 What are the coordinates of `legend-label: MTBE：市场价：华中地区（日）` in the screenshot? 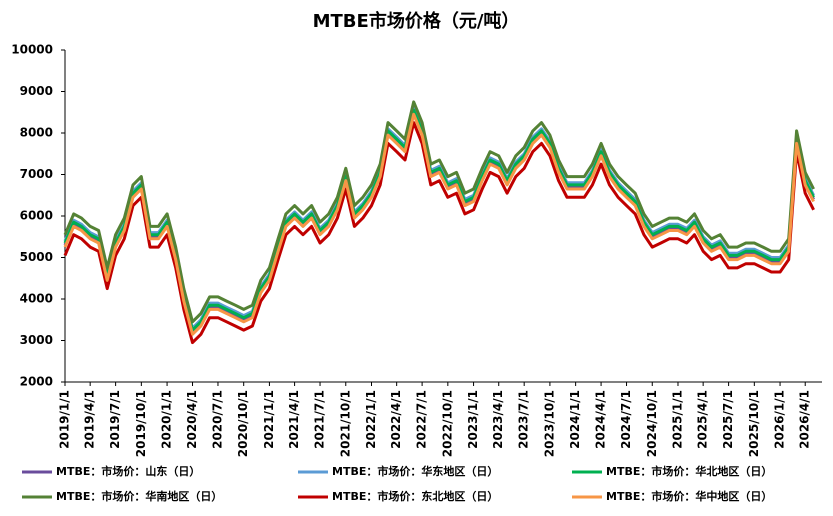 It's located at (689, 496).